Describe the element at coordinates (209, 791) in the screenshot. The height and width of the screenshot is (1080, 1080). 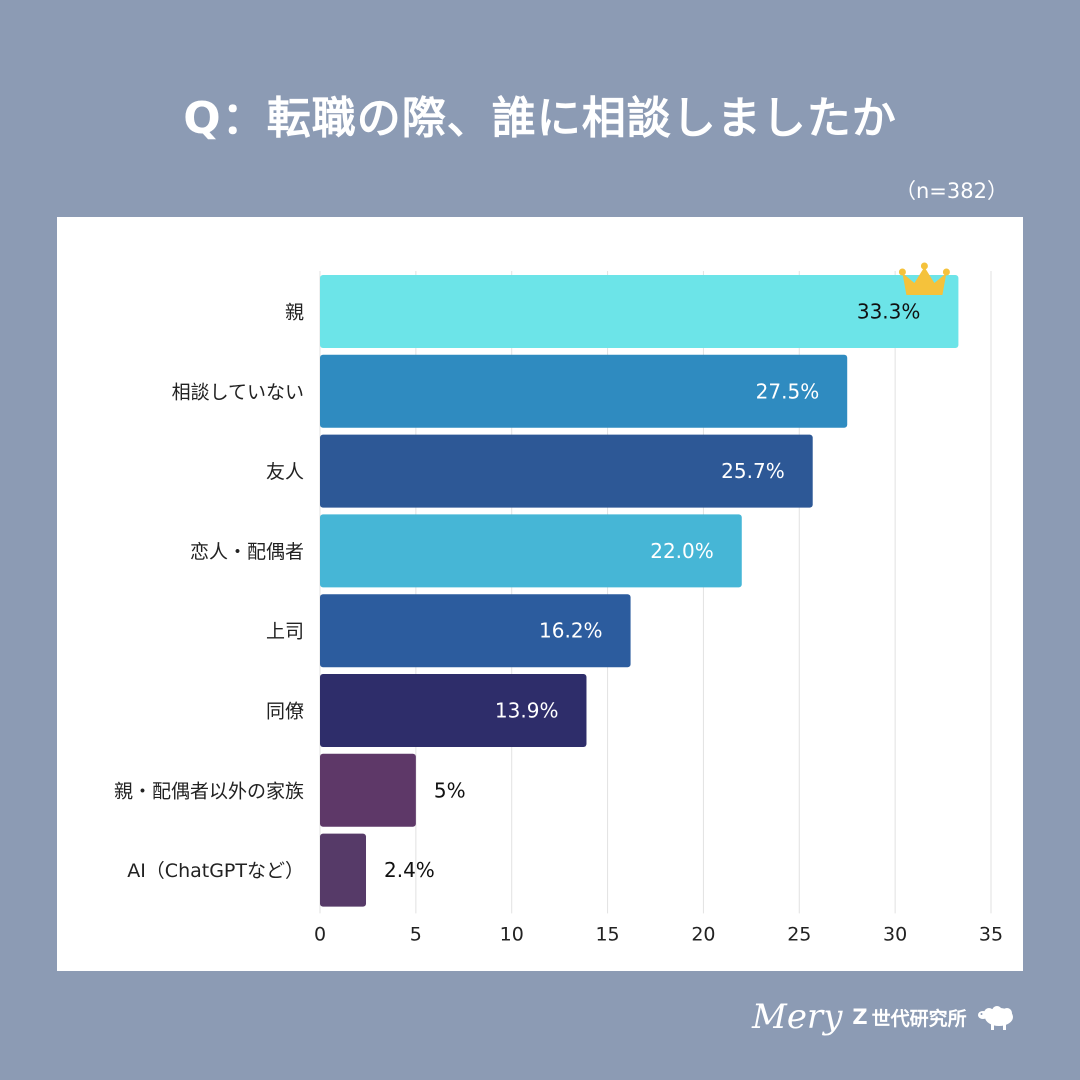
I see `category-label: 親・配偶者以外の家族` at that location.